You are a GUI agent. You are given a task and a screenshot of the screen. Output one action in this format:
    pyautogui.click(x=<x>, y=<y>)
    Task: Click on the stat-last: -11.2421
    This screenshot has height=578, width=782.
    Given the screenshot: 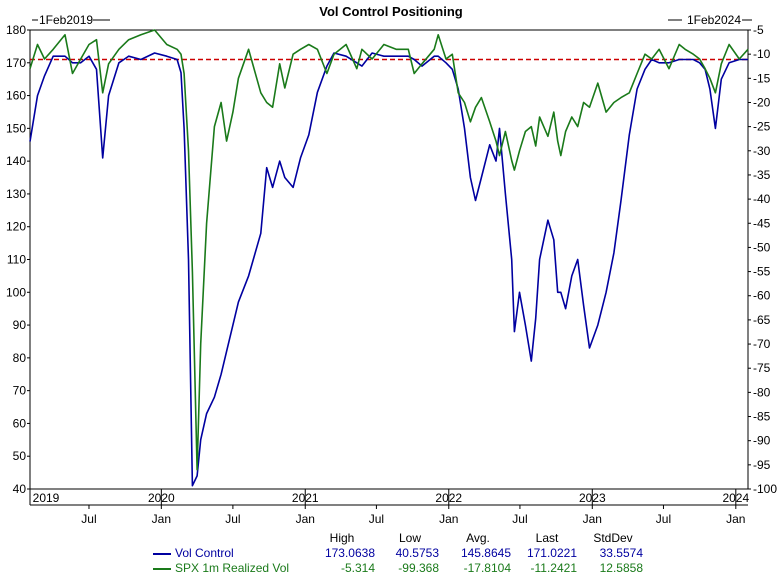 What is the action you would take?
    pyautogui.click(x=553, y=568)
    